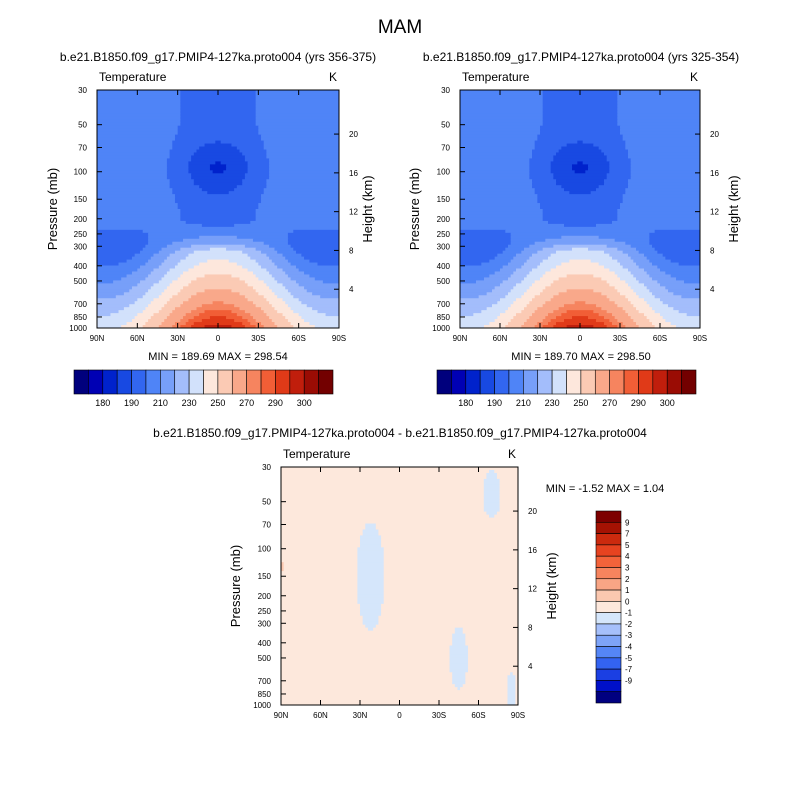 The image size is (800, 800). I want to click on y-tick-label: 400, so click(444, 266).